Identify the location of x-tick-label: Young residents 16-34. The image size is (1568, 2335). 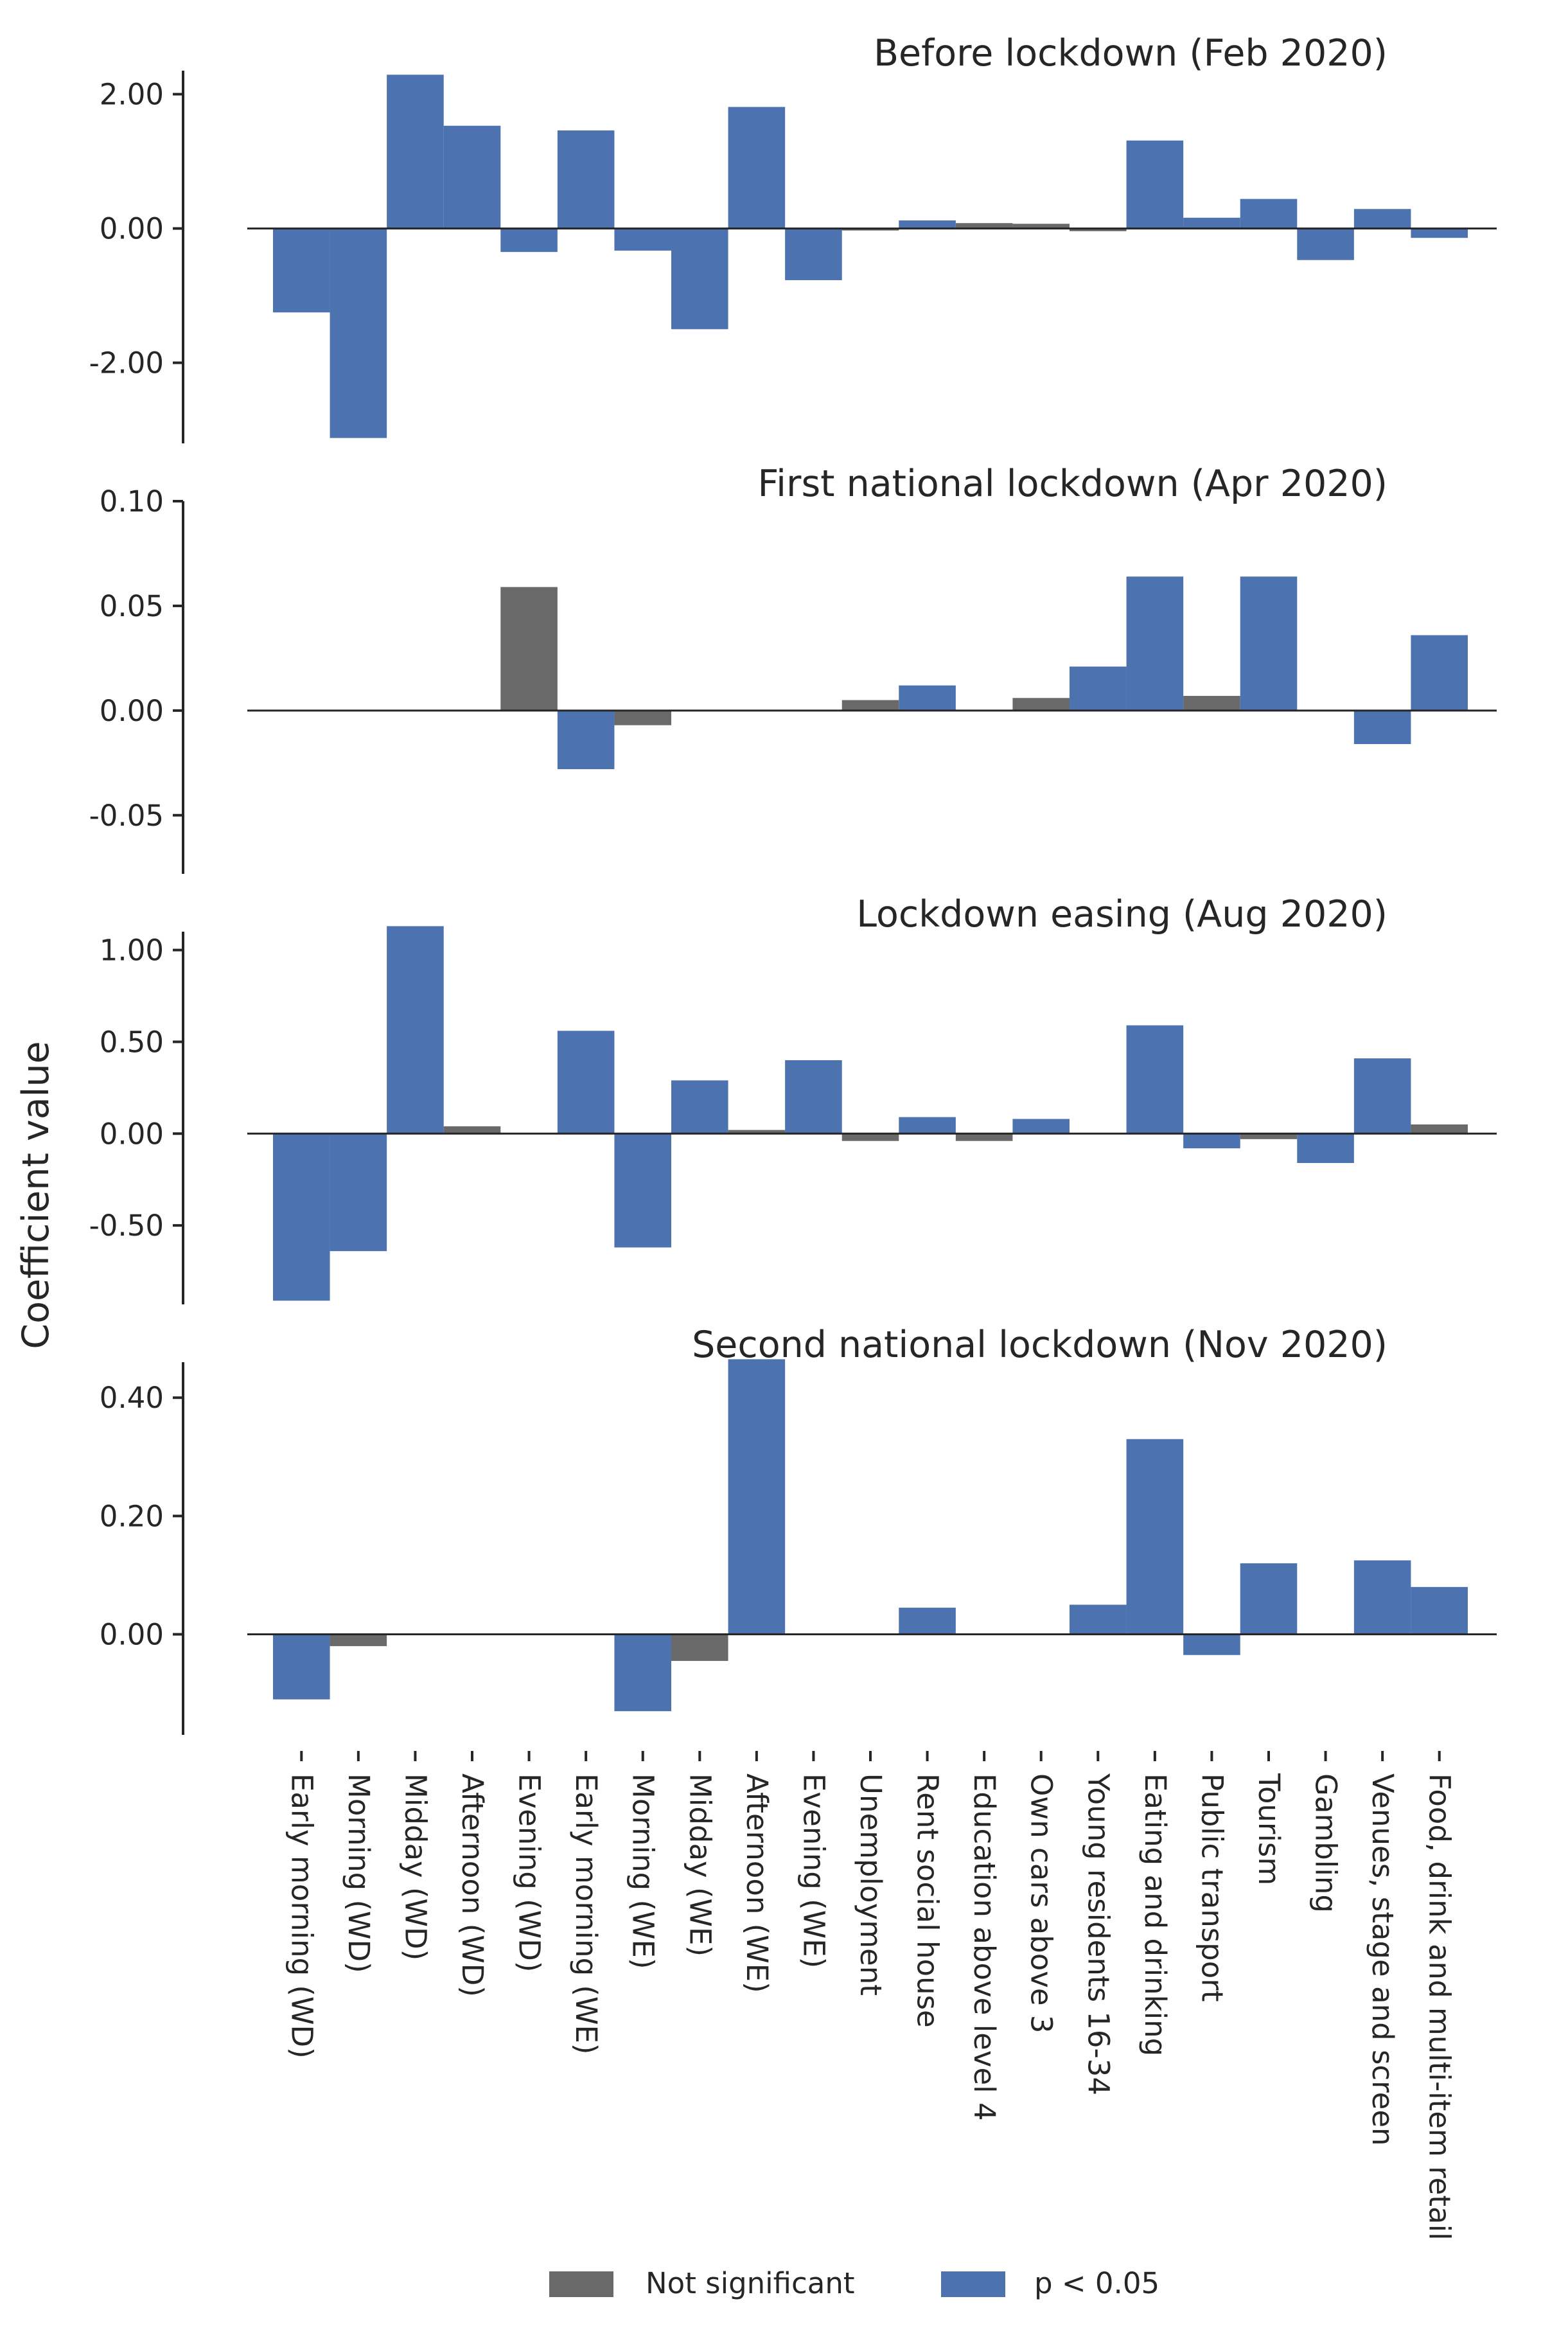
(1098, 1934).